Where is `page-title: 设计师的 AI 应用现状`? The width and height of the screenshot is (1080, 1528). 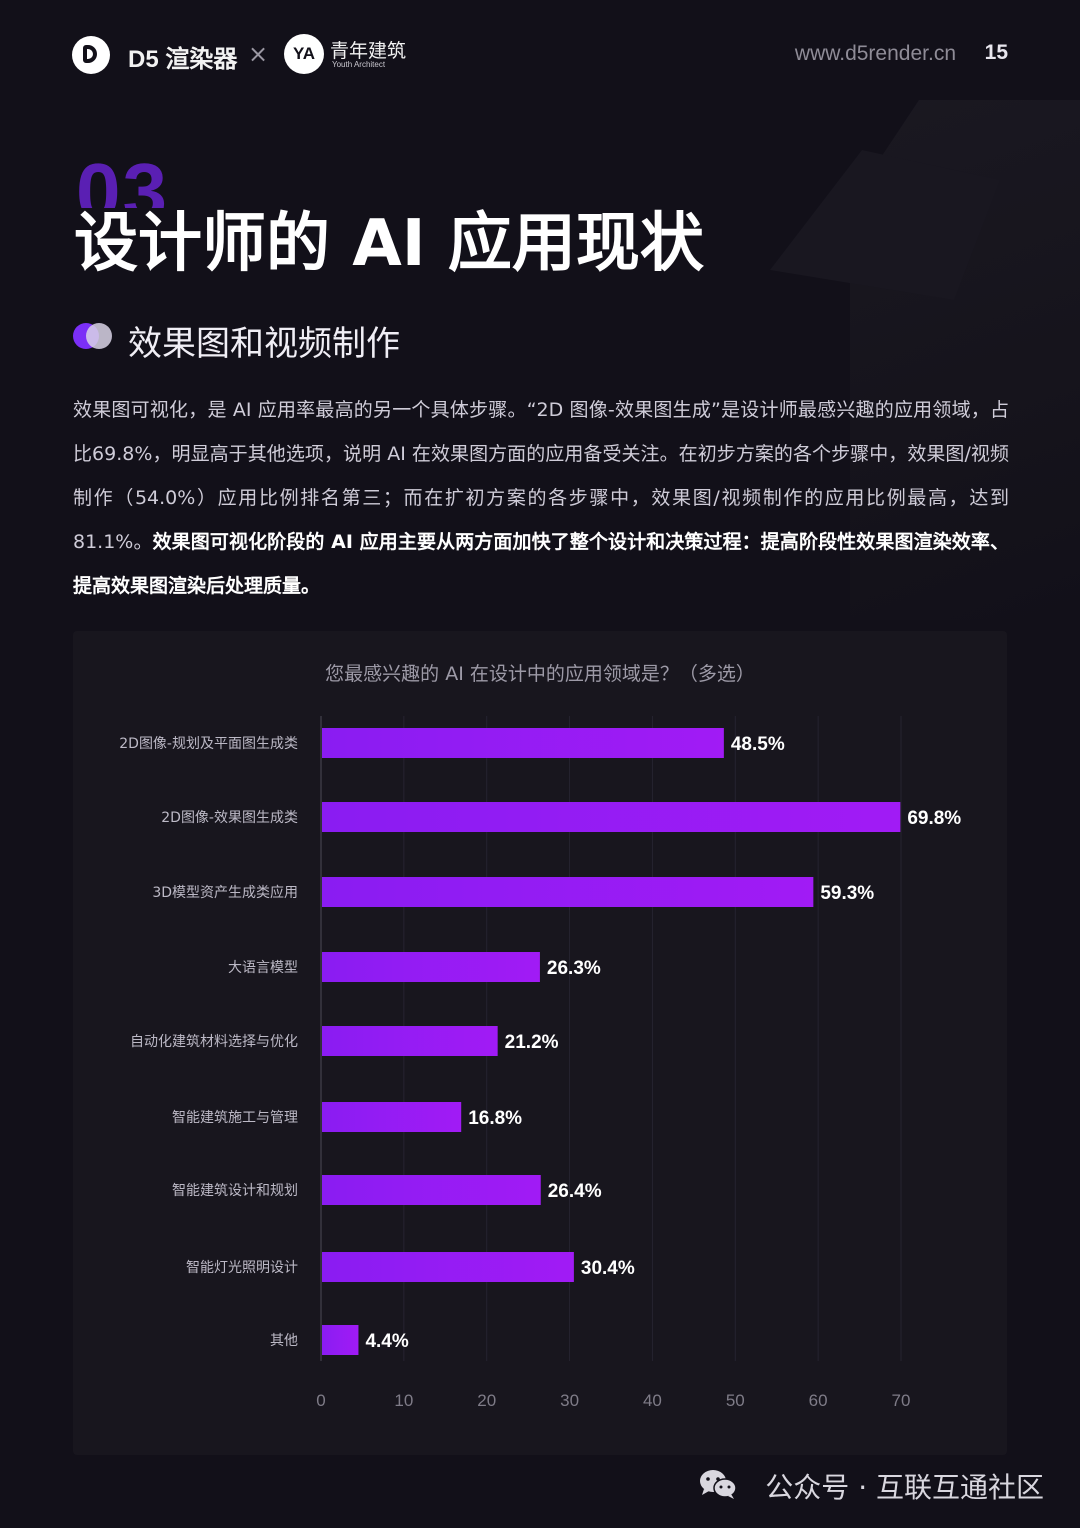 page-title: 设计师的 AI 应用现状 is located at coordinates (389, 244).